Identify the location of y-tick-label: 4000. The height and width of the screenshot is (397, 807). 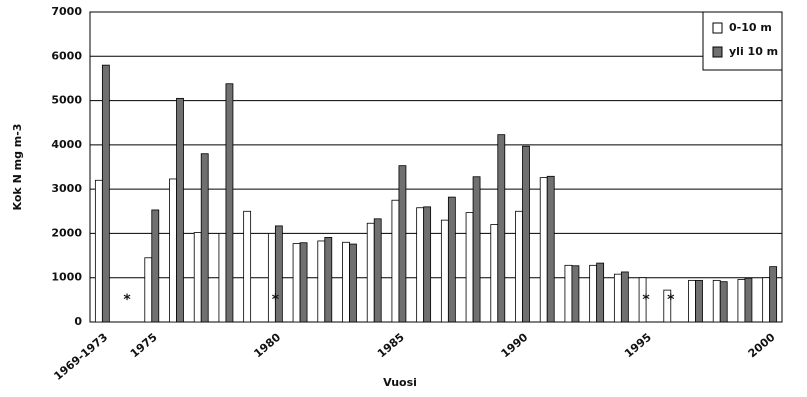
(66, 144).